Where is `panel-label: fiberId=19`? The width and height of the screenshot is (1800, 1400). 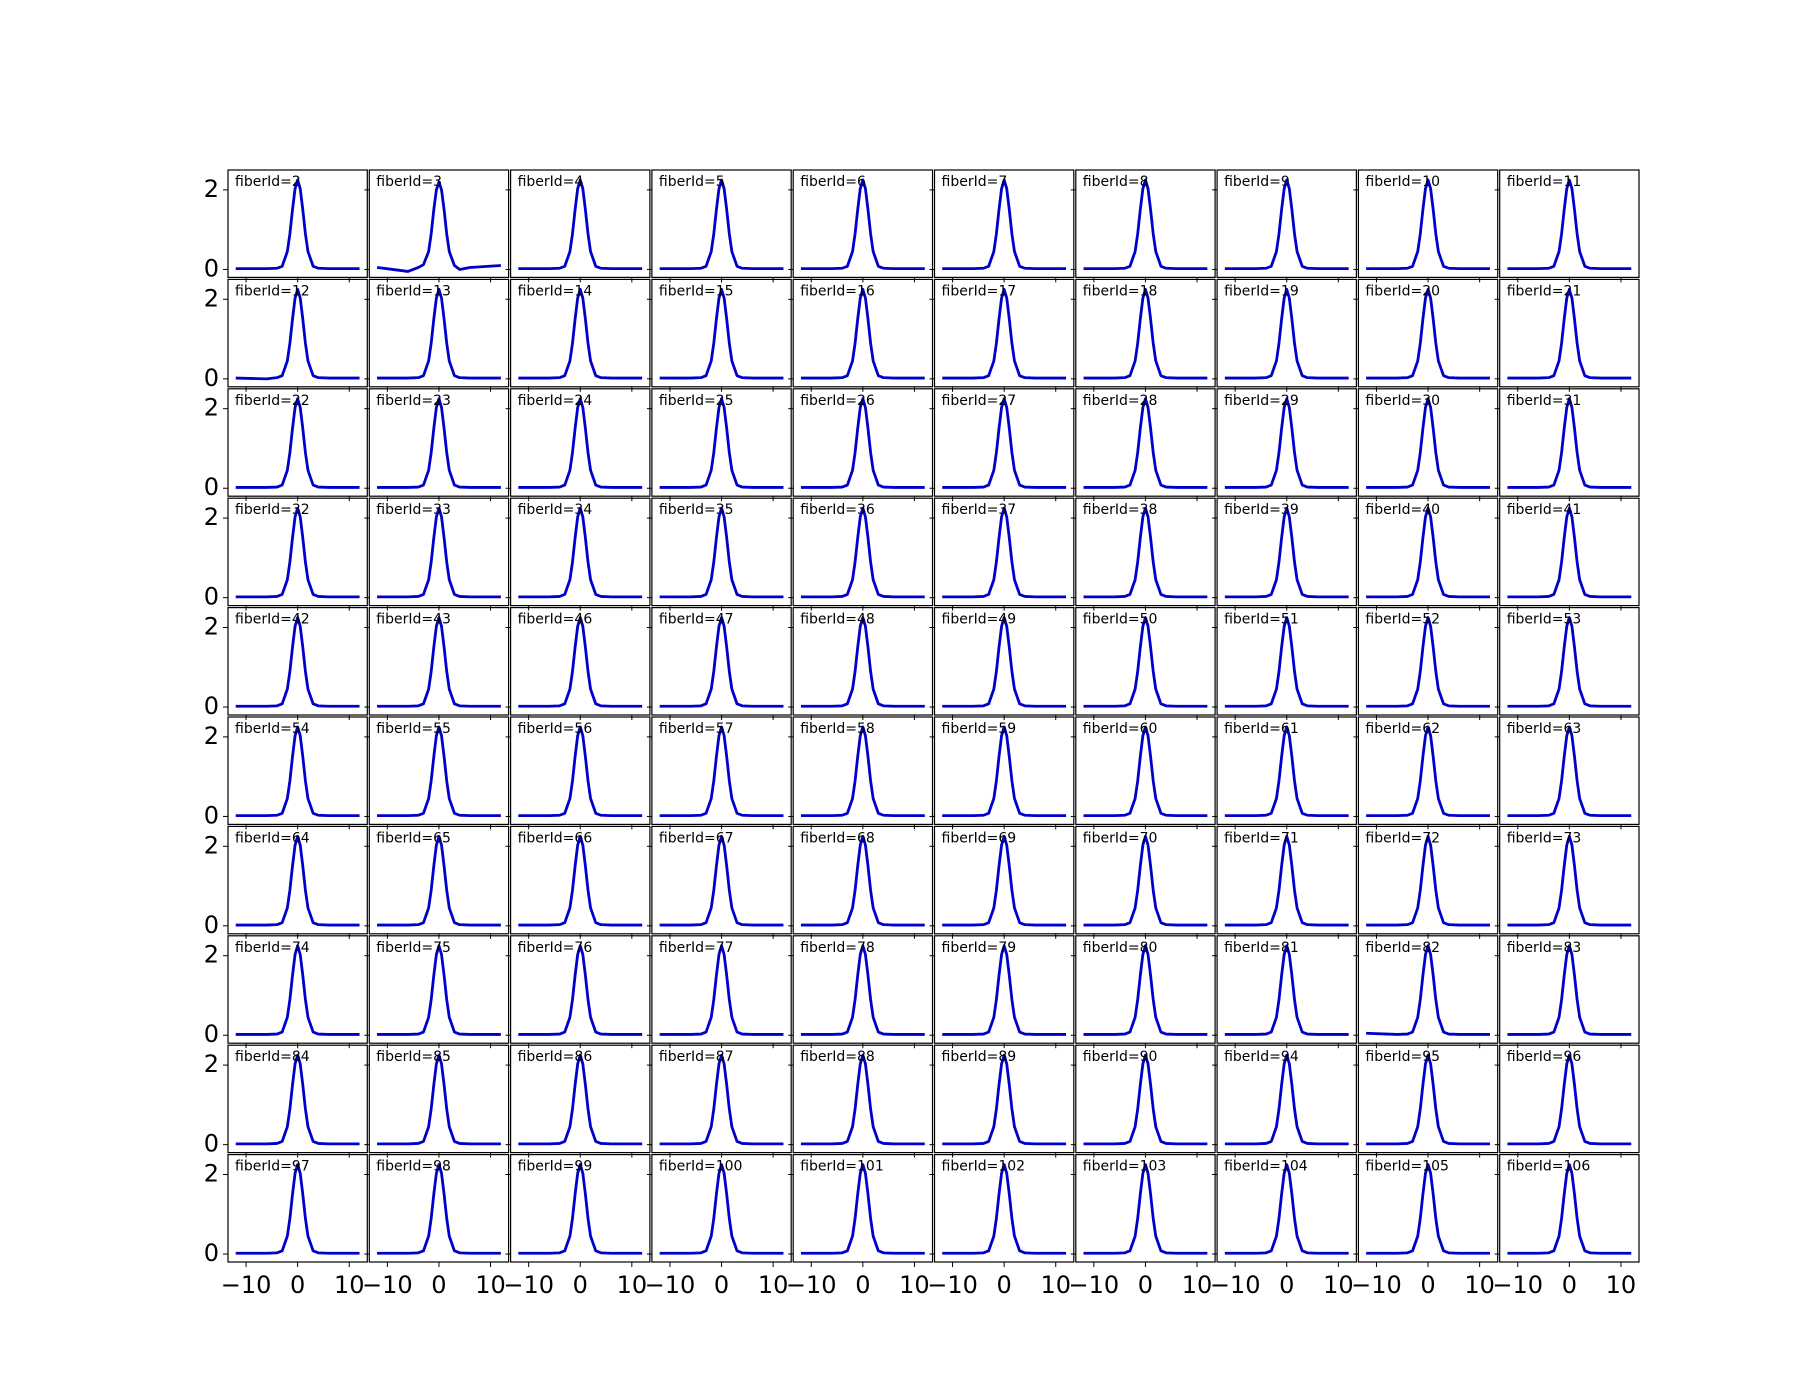
panel-label: fiberId=19 is located at coordinates (1261, 291).